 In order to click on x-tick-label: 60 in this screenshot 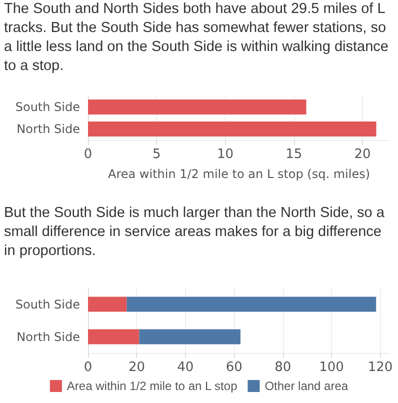, I will do `click(234, 367)`.